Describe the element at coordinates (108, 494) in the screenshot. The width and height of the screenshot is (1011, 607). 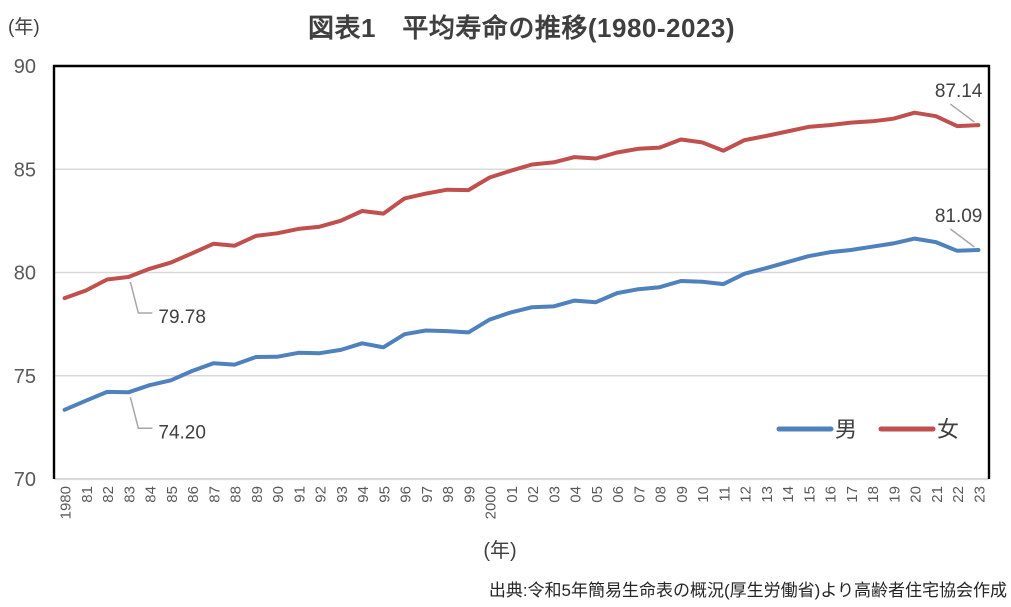
I see `x-tick-label: 82` at that location.